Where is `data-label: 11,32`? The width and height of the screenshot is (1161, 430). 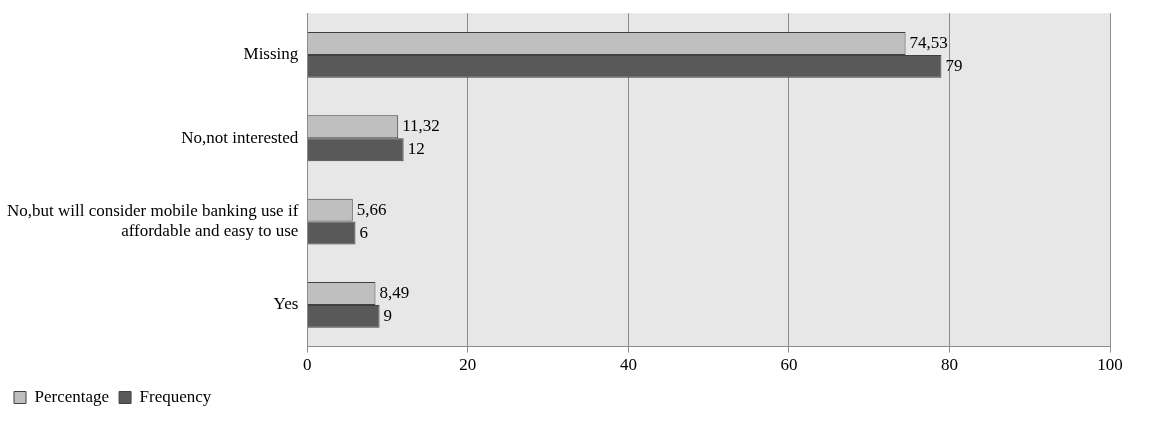 data-label: 11,32 is located at coordinates (421, 126).